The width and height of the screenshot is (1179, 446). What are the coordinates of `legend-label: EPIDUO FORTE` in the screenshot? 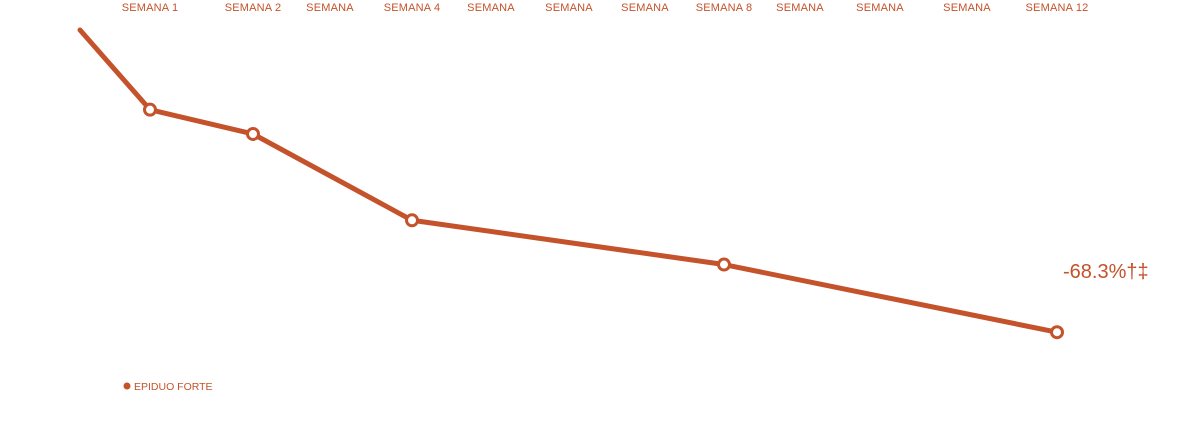 It's located at (173, 387).